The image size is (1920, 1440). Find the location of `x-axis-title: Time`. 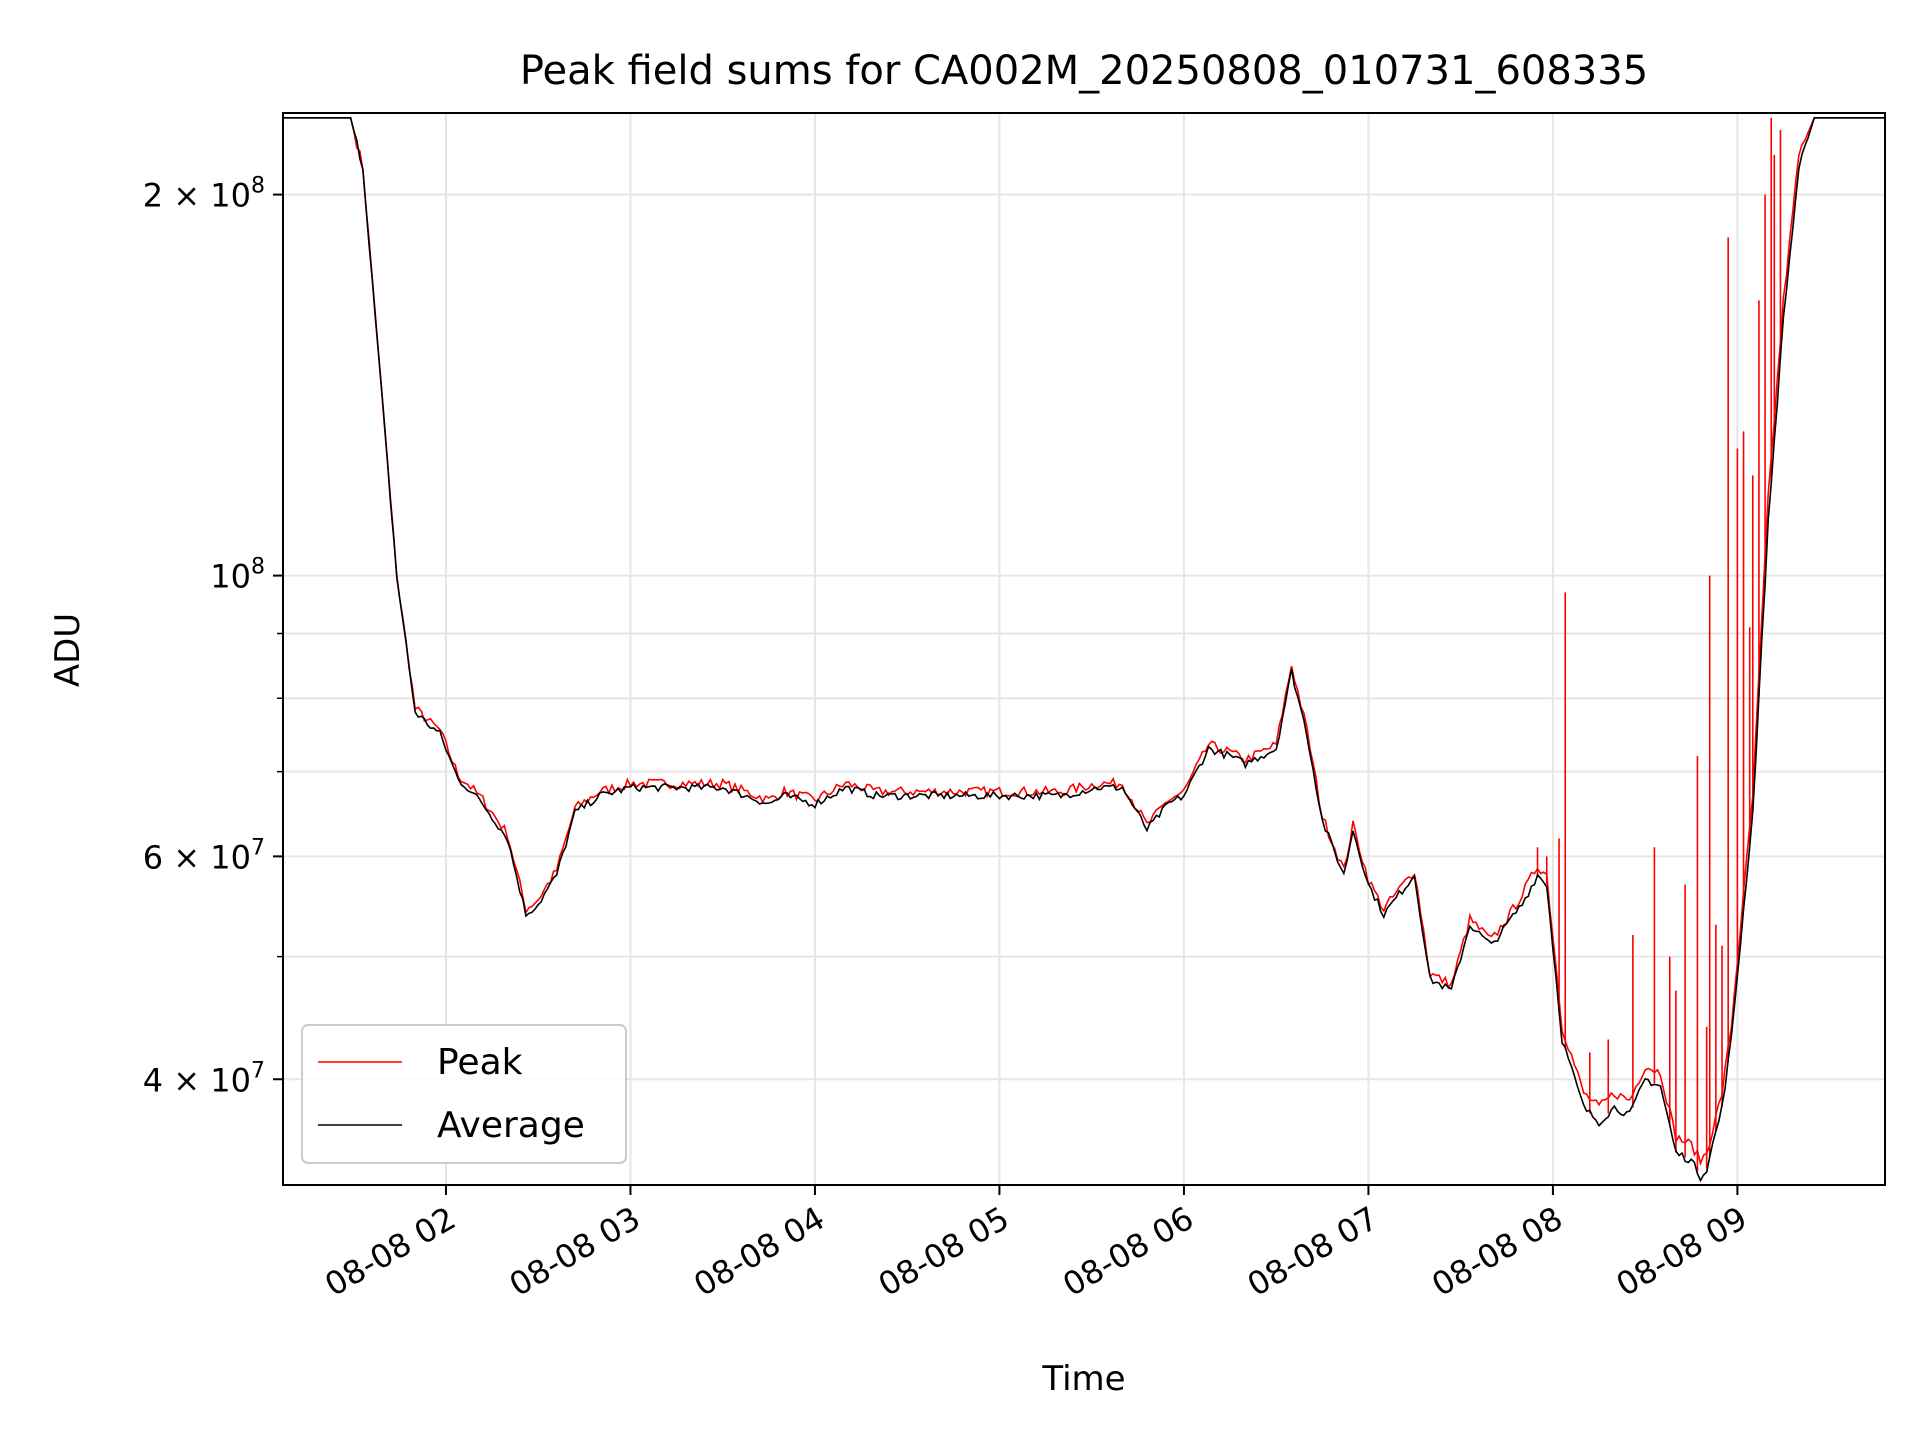

x-axis-title: Time is located at coordinates (1083, 1379).